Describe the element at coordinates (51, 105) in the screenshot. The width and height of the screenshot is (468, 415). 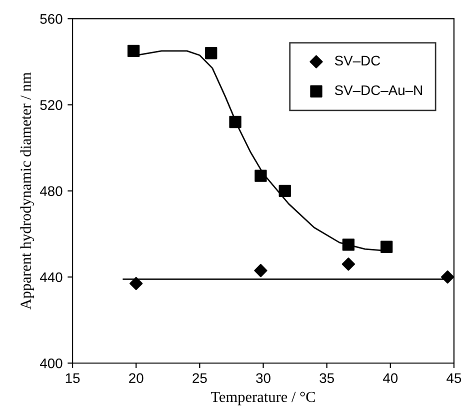
I see `y-tick-label: 520` at that location.